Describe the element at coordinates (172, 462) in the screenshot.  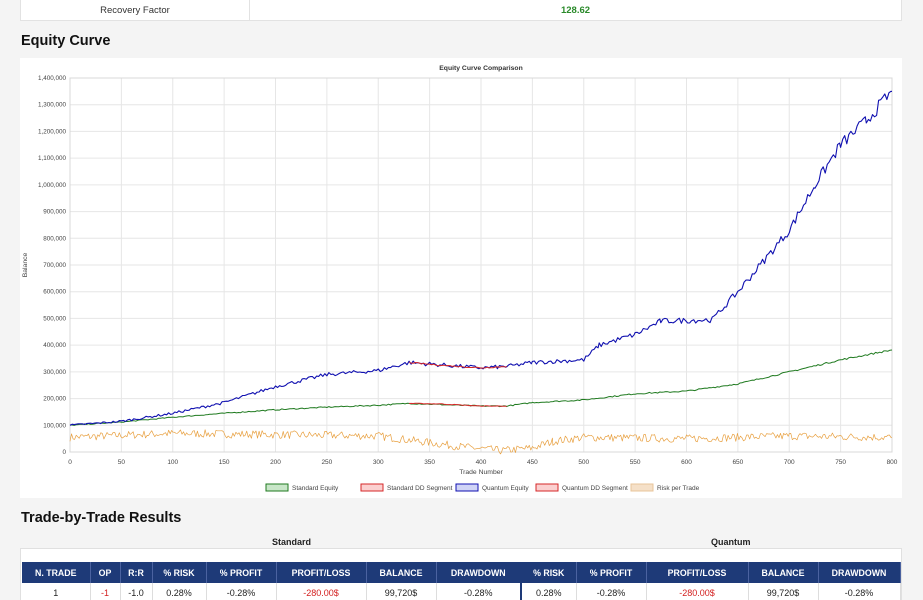
I see `x-tick-label: 100` at that location.